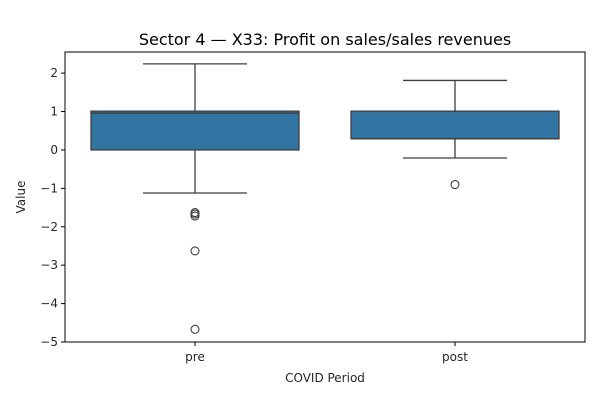  Describe the element at coordinates (54, 73) in the screenshot. I see `y-tick-label: 2` at that location.